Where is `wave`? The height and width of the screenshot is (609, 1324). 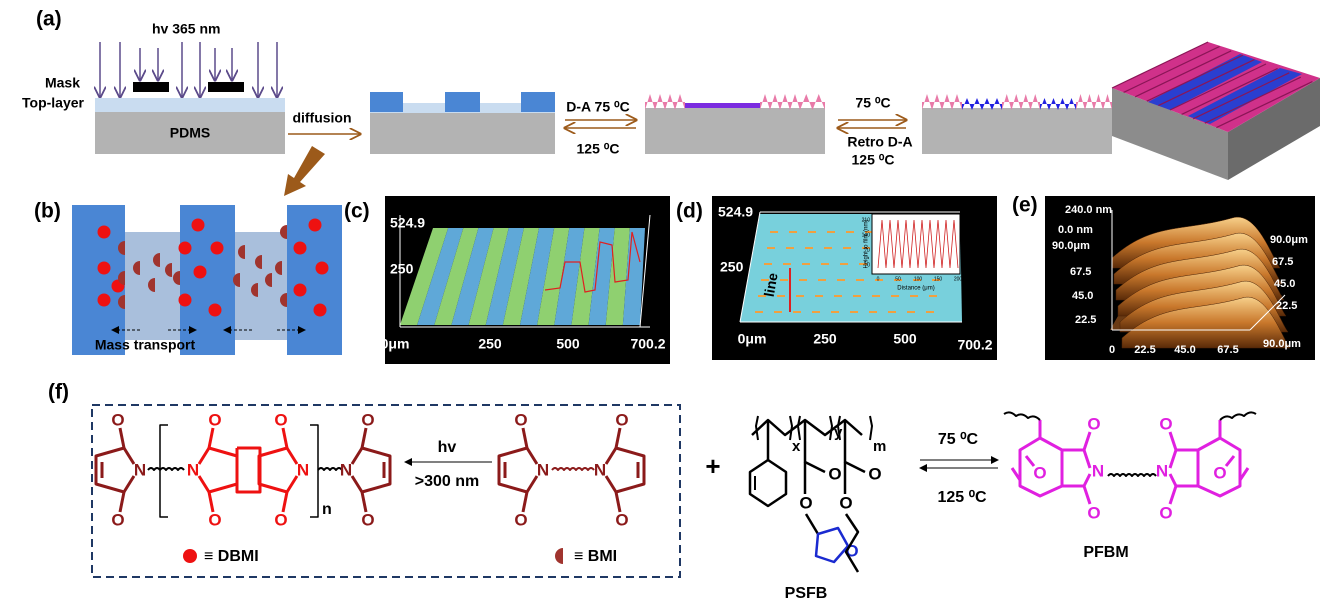
wave is located at coordinates (1058, 104).